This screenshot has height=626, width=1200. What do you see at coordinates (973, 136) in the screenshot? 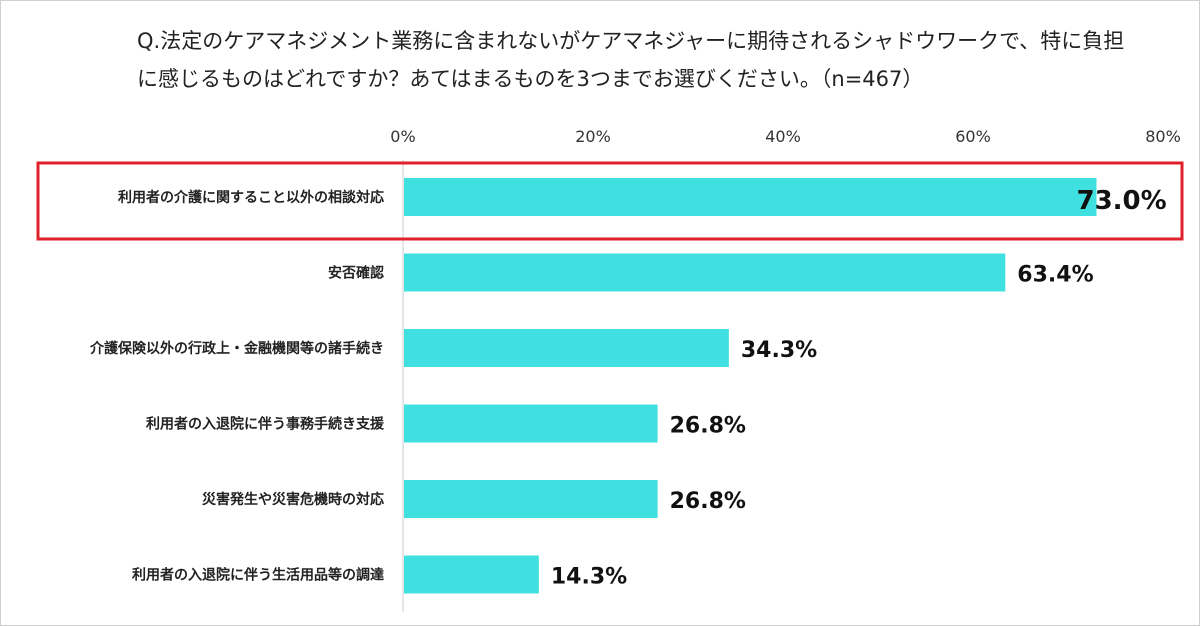
I see `x-tick-label: 60%` at bounding box center [973, 136].